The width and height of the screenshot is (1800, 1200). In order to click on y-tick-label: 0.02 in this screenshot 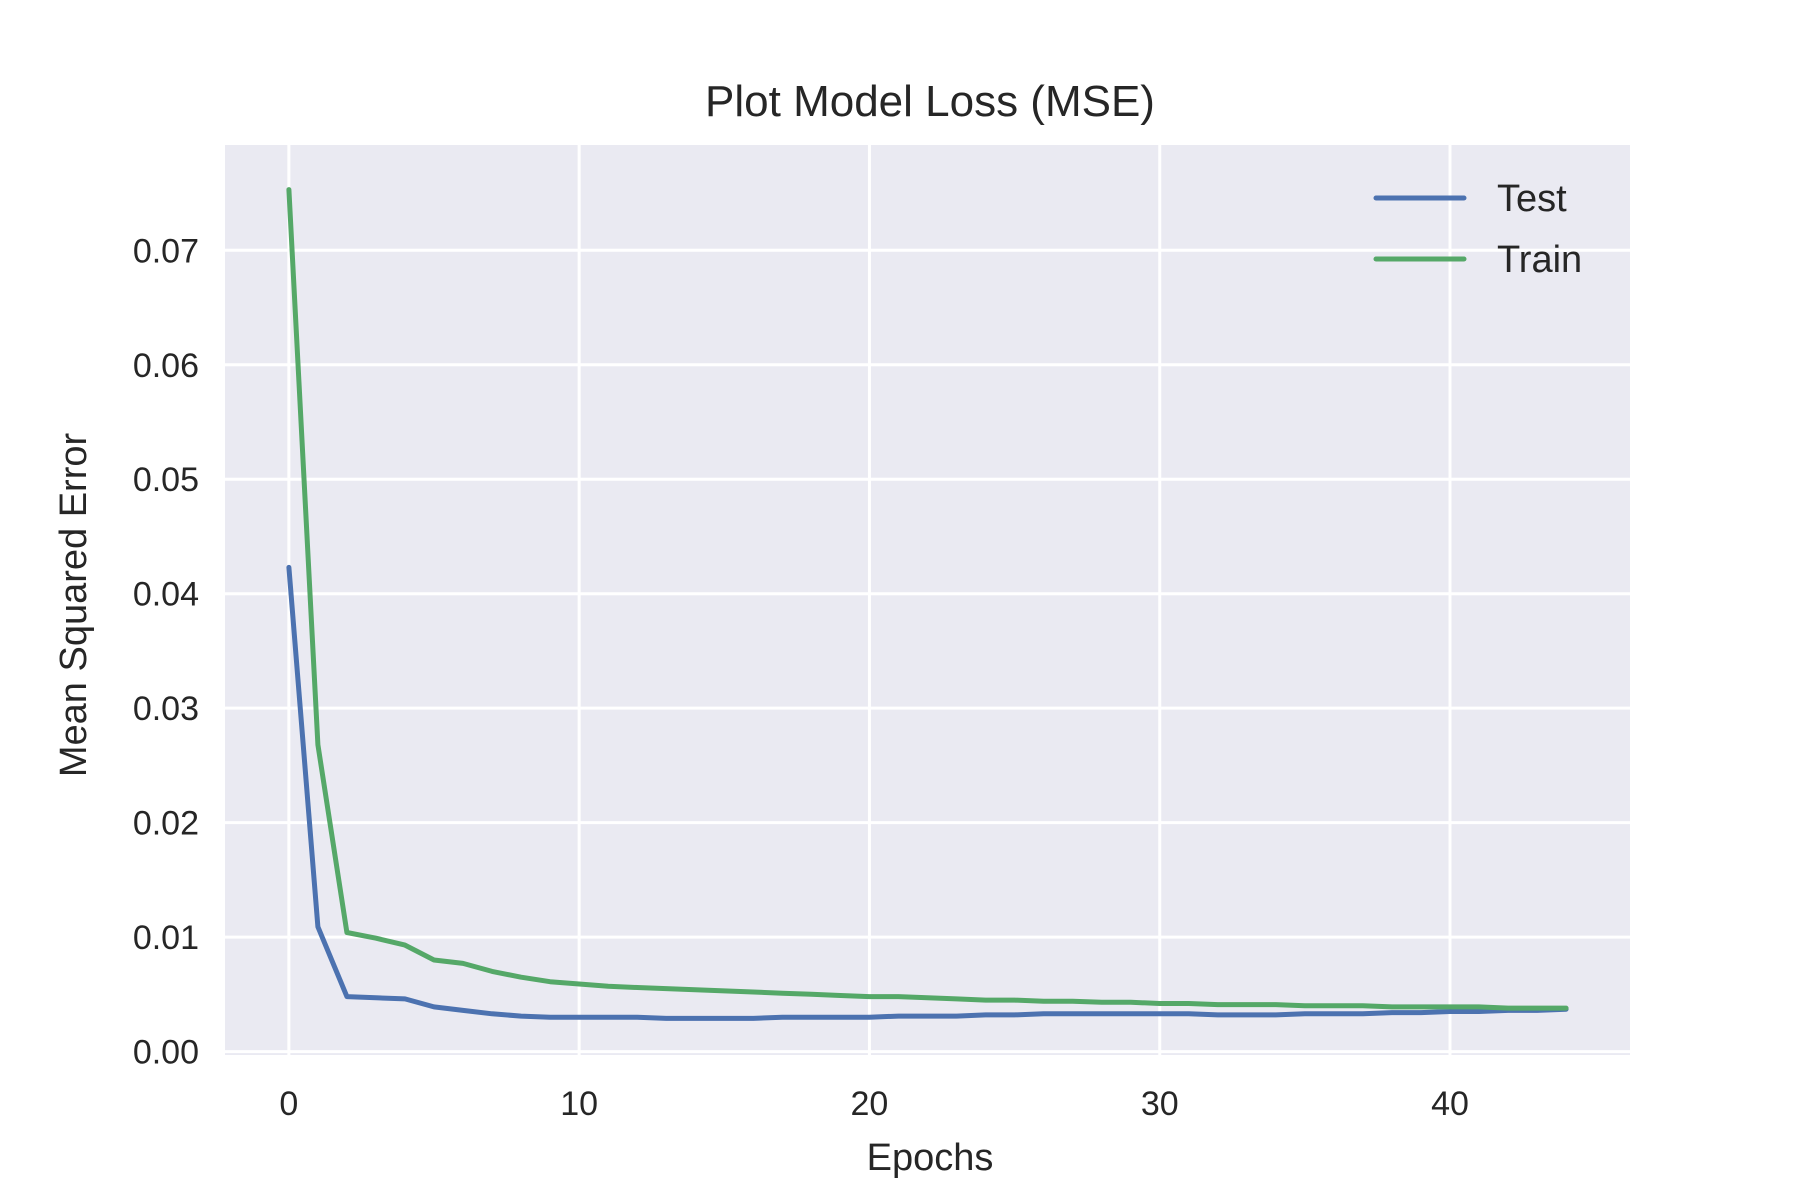, I will do `click(166, 824)`.